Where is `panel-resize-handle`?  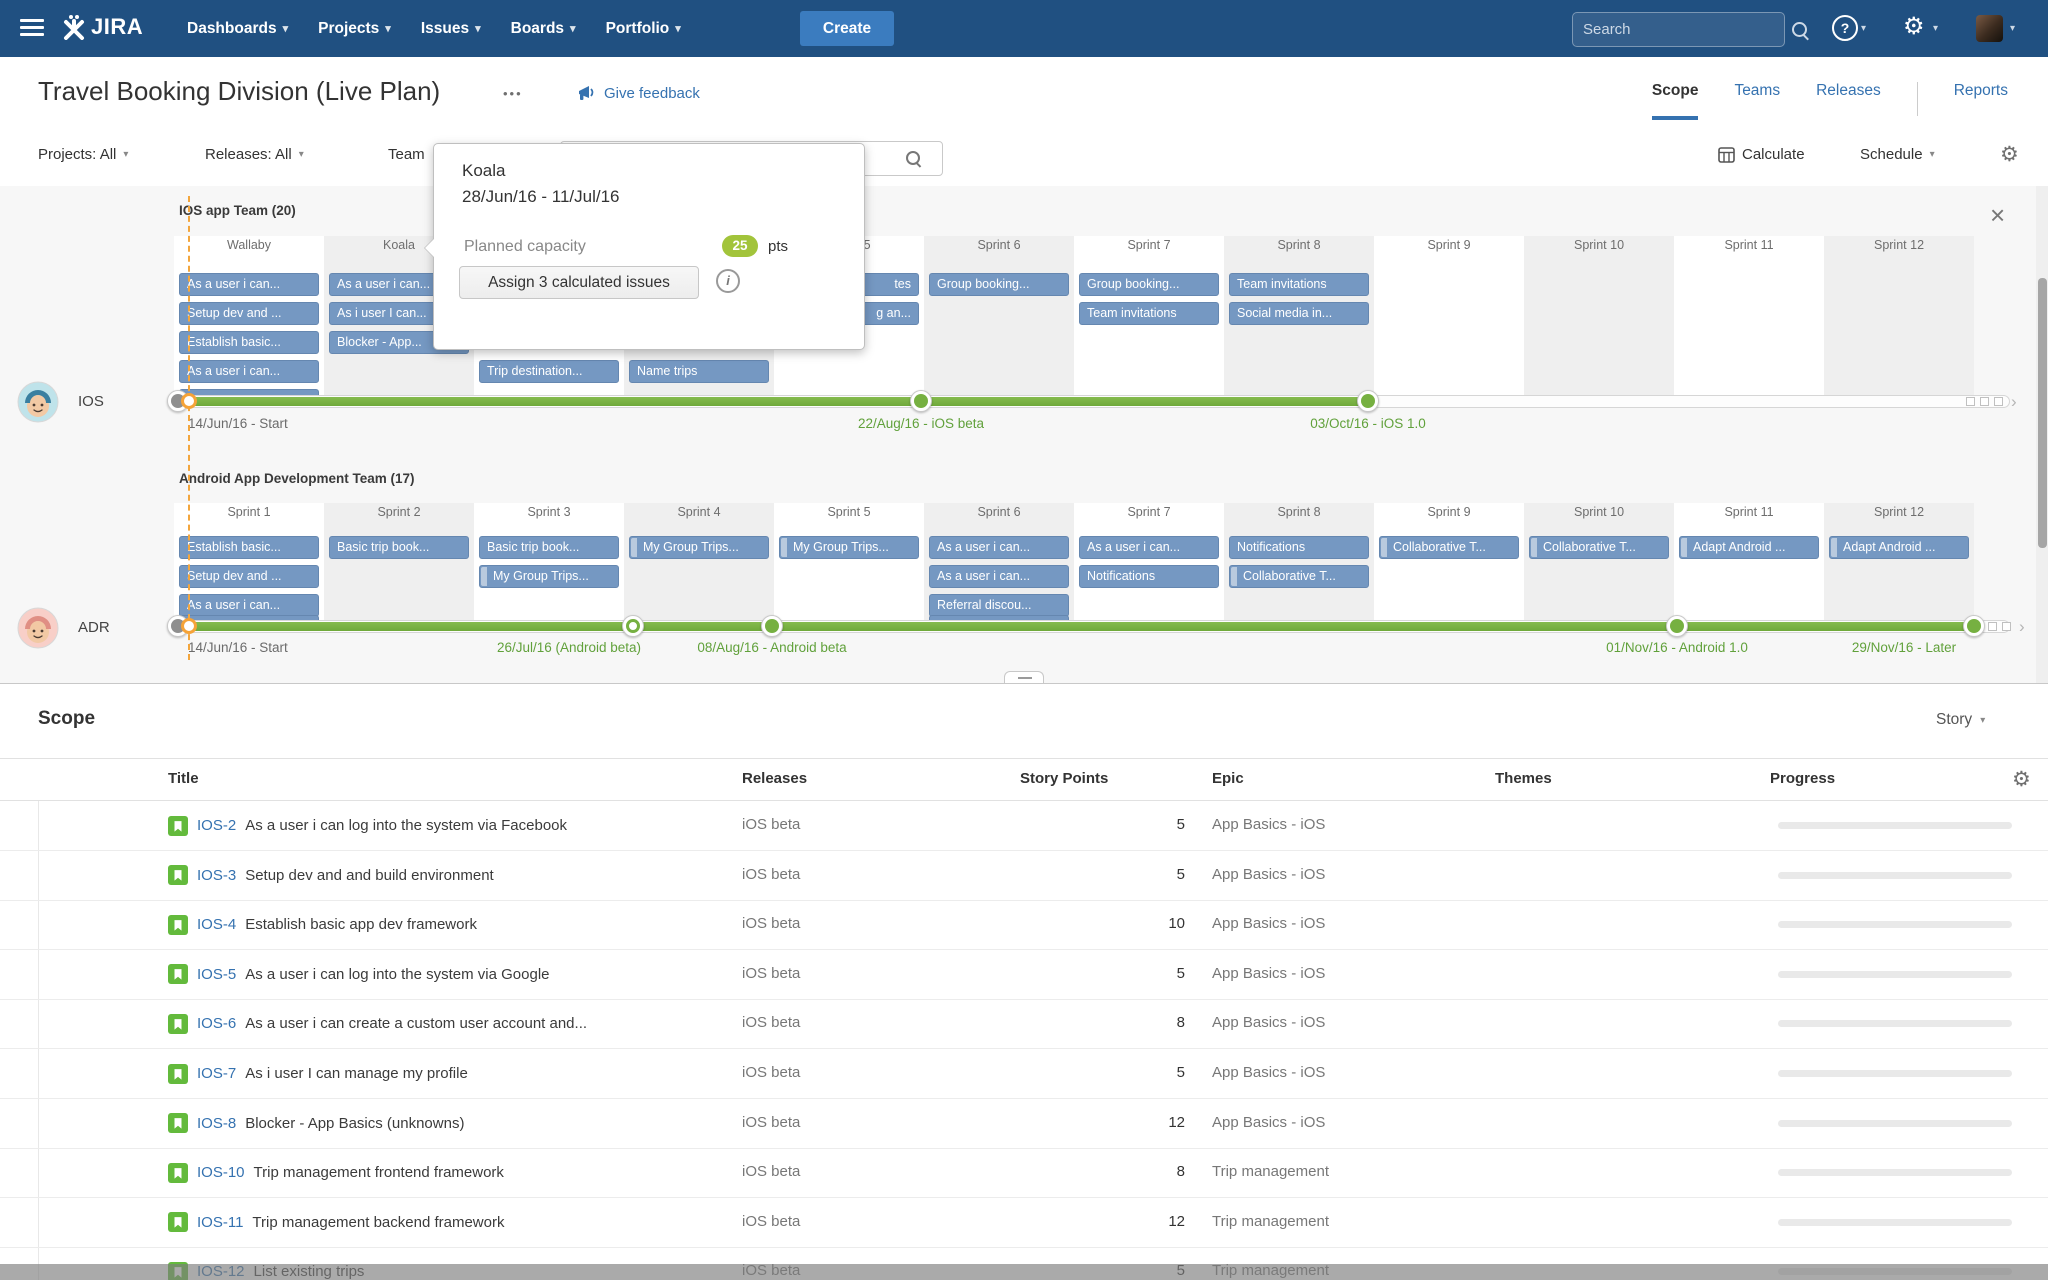
panel-resize-handle is located at coordinates (1024, 677).